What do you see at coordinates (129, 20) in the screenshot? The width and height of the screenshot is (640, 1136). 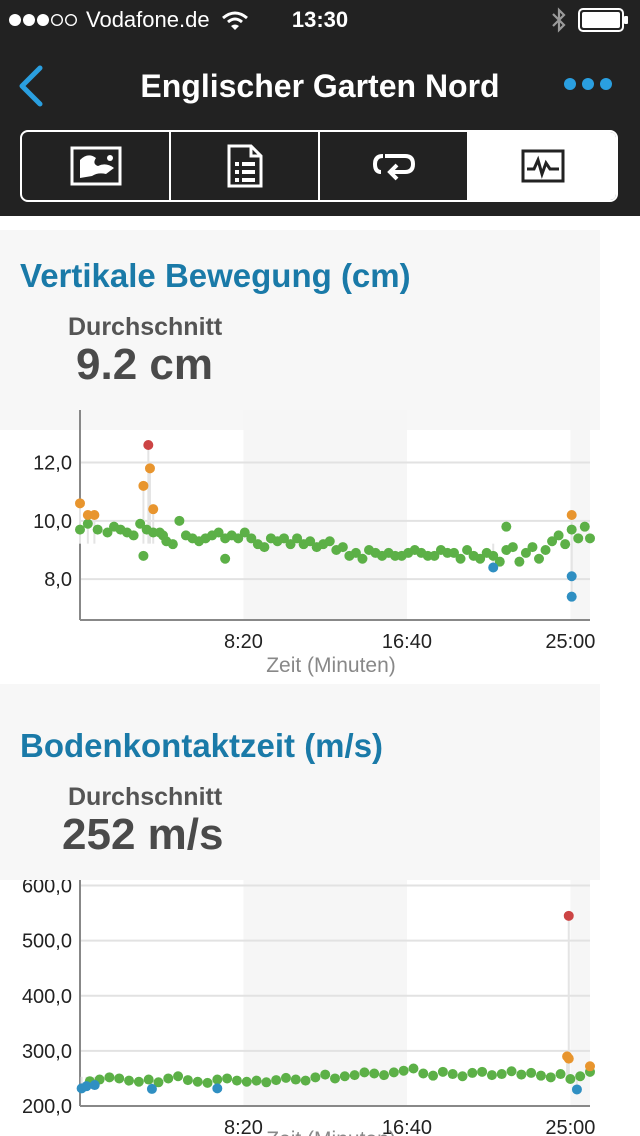 I see `carrier-group: Vodafone.de` at bounding box center [129, 20].